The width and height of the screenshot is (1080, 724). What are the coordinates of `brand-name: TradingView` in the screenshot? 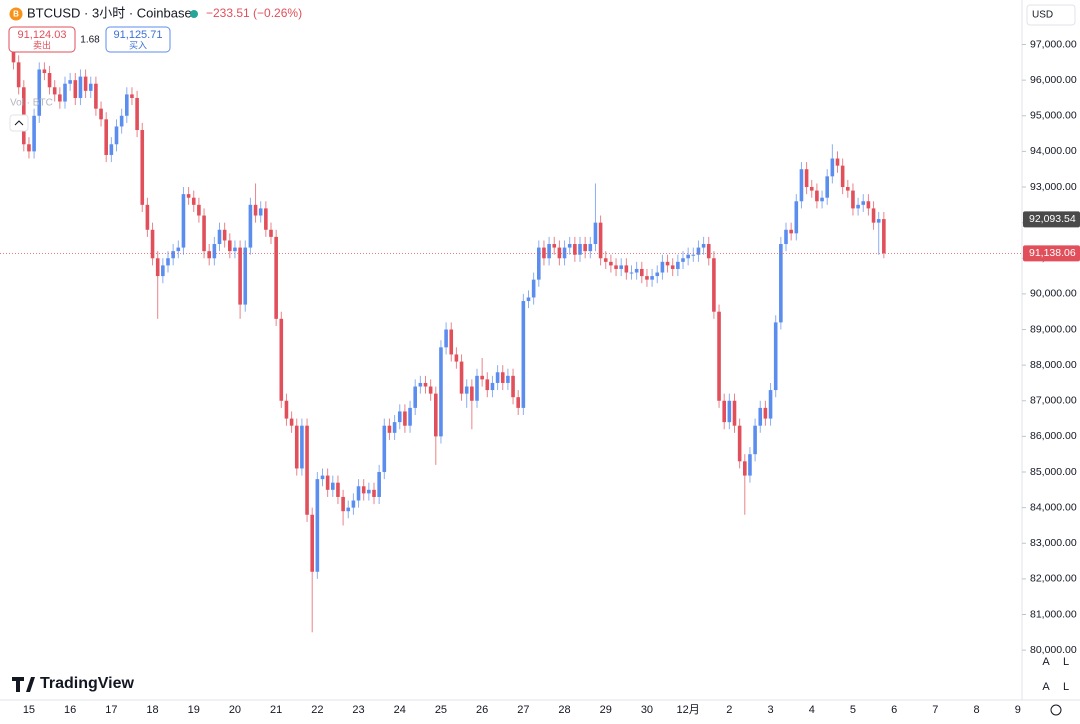 It's located at (87, 683).